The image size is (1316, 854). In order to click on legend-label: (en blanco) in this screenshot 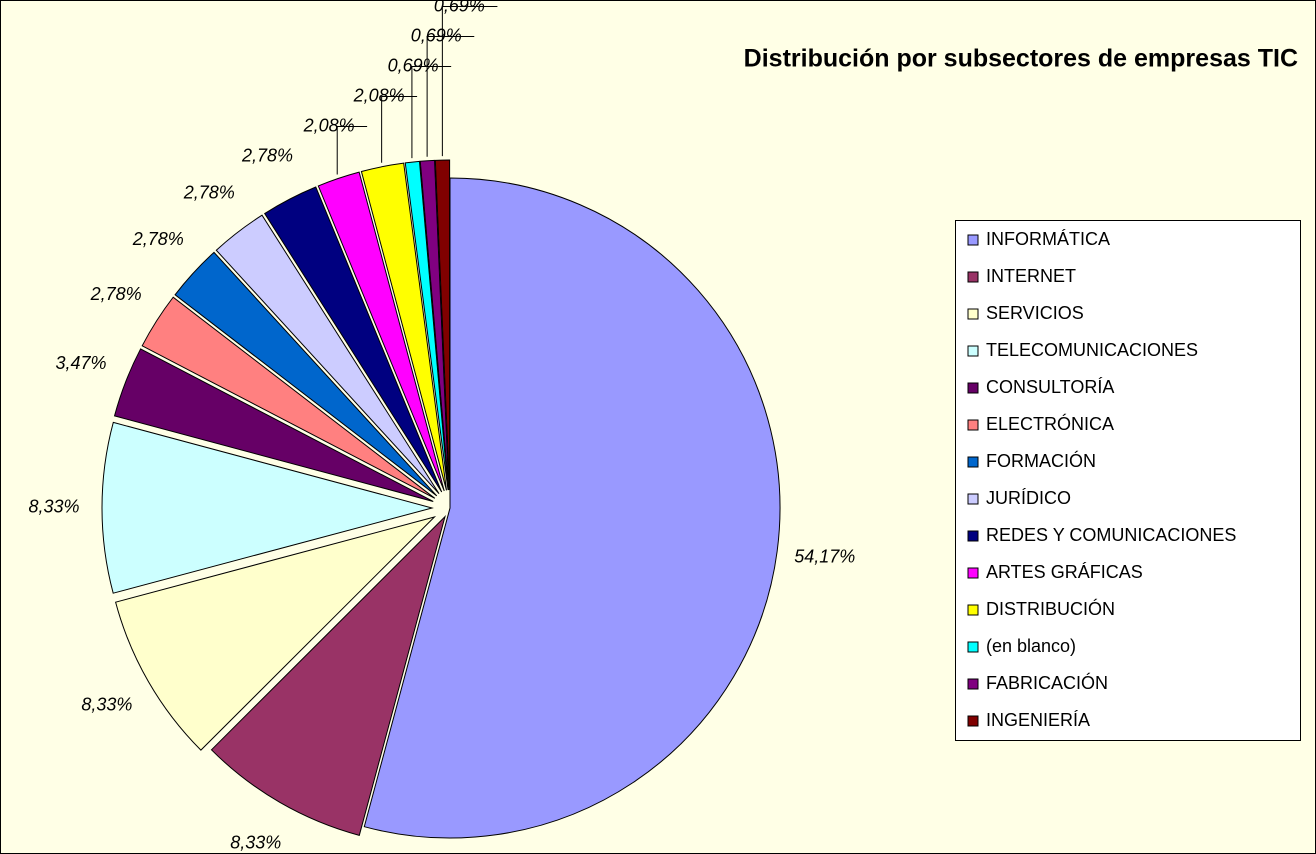, I will do `click(1031, 646)`.